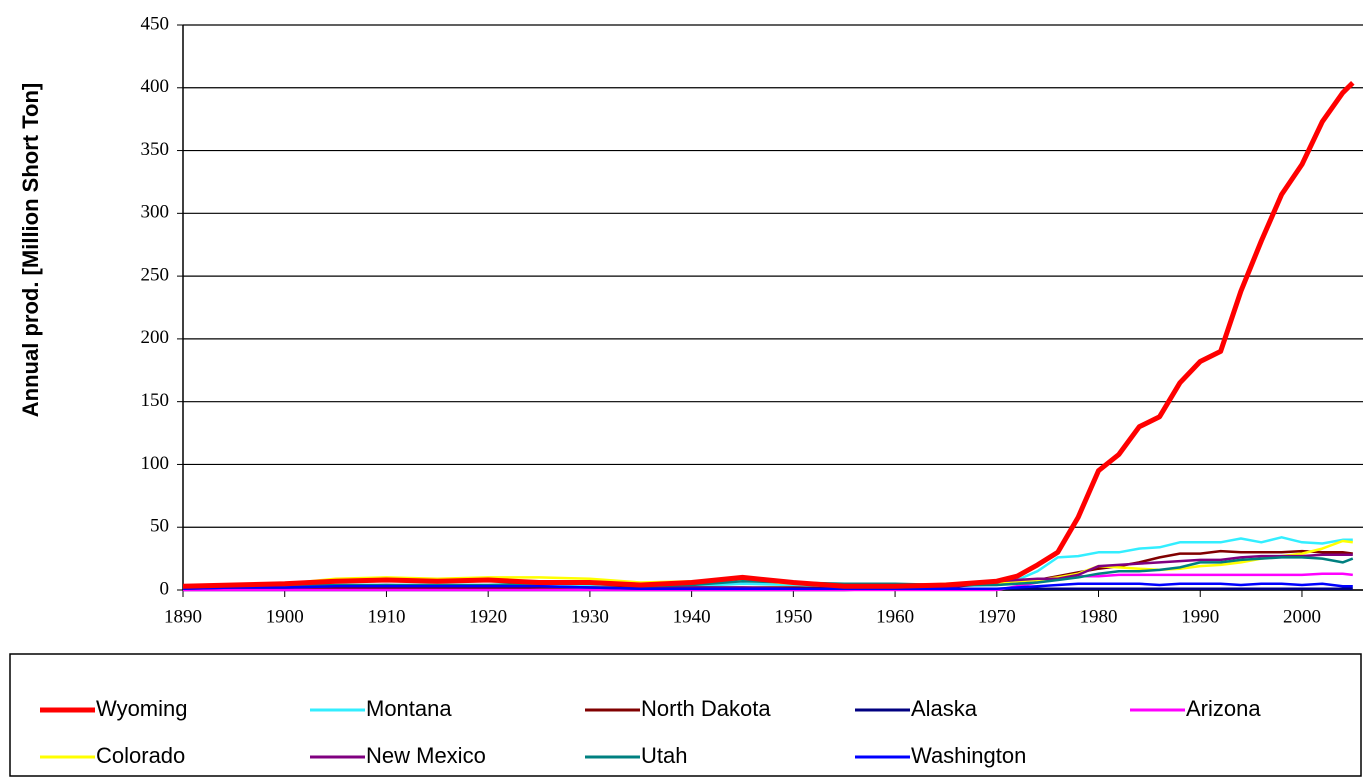  What do you see at coordinates (140, 755) in the screenshot?
I see `legend-label: Colorado` at bounding box center [140, 755].